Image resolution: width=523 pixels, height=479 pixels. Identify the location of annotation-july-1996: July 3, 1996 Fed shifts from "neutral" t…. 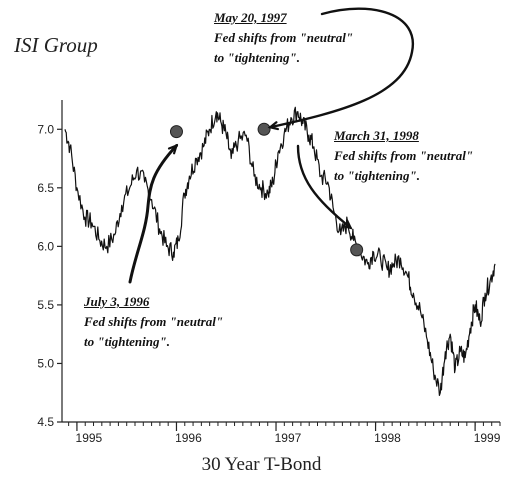
(153, 322).